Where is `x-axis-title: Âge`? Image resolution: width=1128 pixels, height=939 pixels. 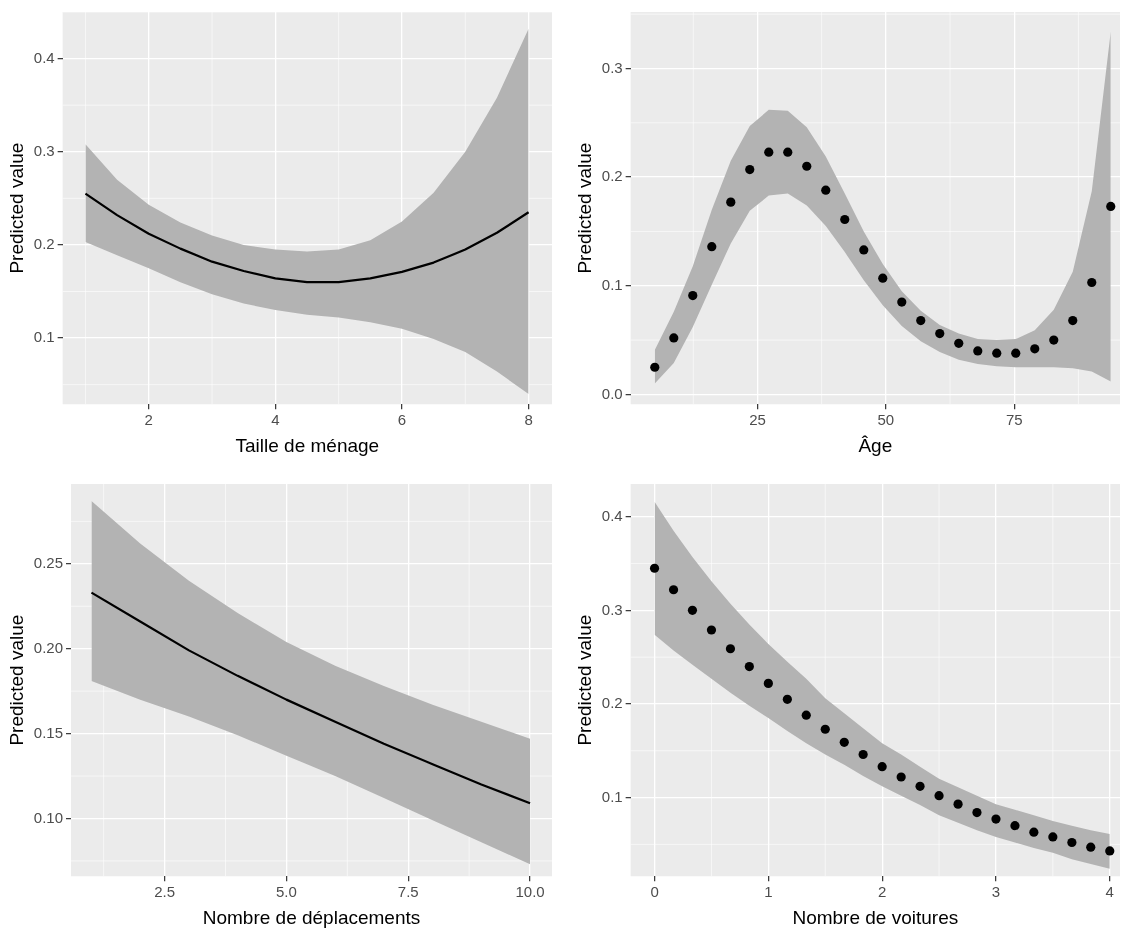 x-axis-title: Âge is located at coordinates (875, 445).